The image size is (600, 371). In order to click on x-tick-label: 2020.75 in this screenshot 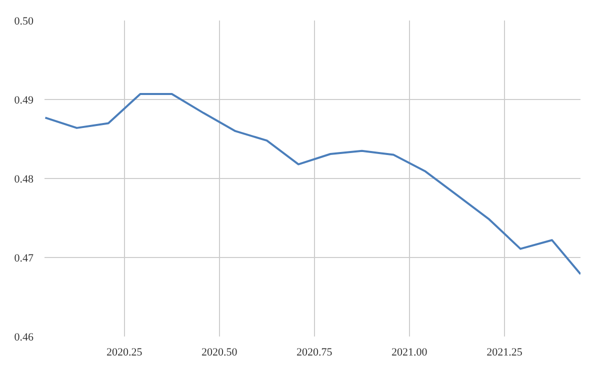, I will do `click(314, 352)`.